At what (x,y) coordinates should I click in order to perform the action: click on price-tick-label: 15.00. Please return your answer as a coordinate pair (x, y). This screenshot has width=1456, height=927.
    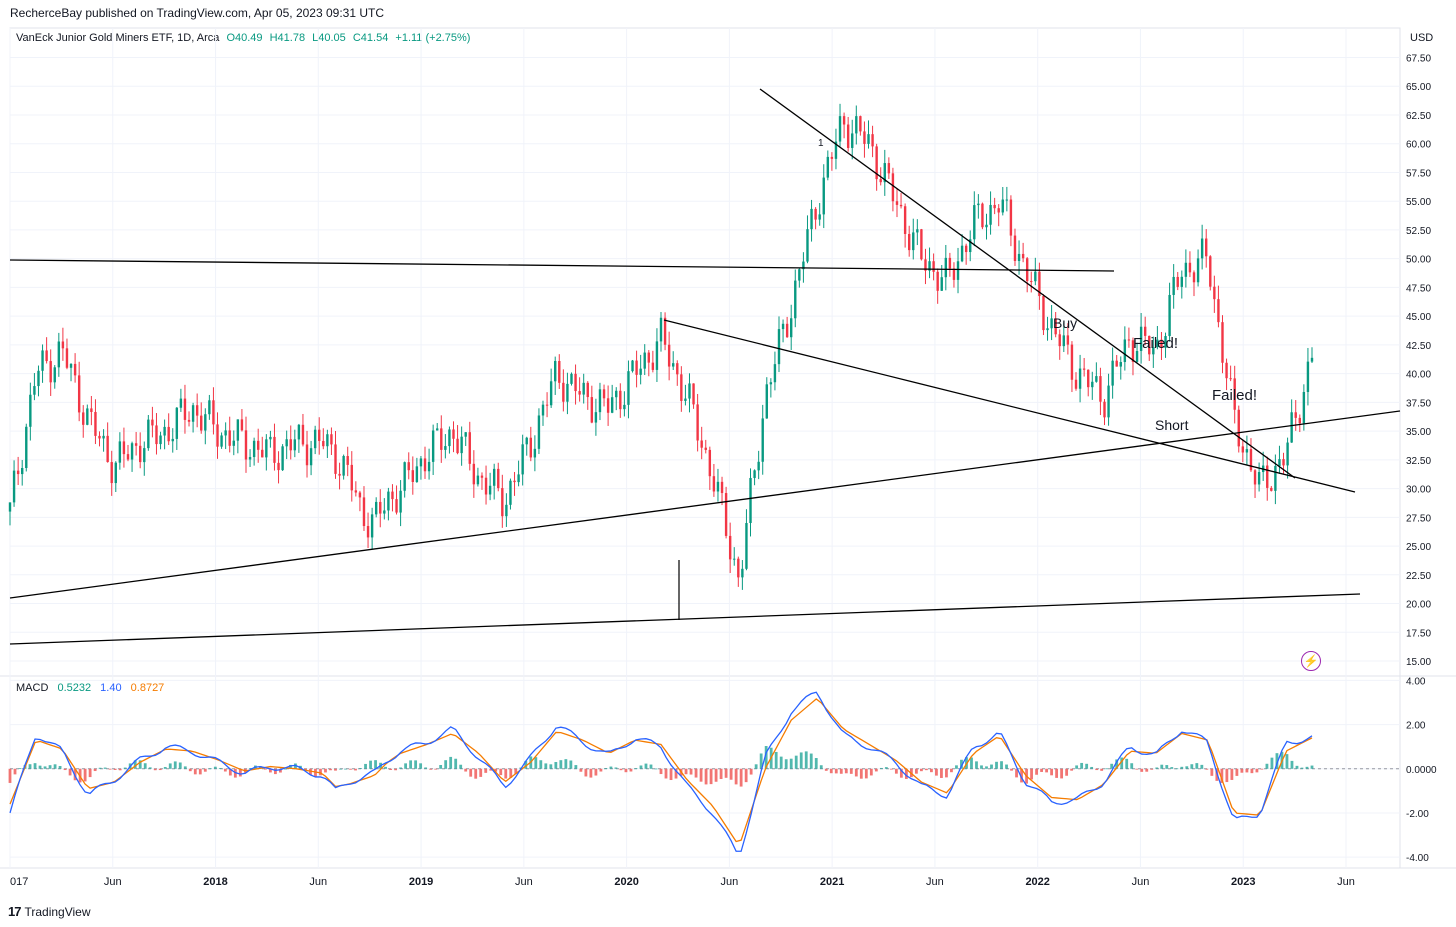
    Looking at the image, I should click on (1418, 662).